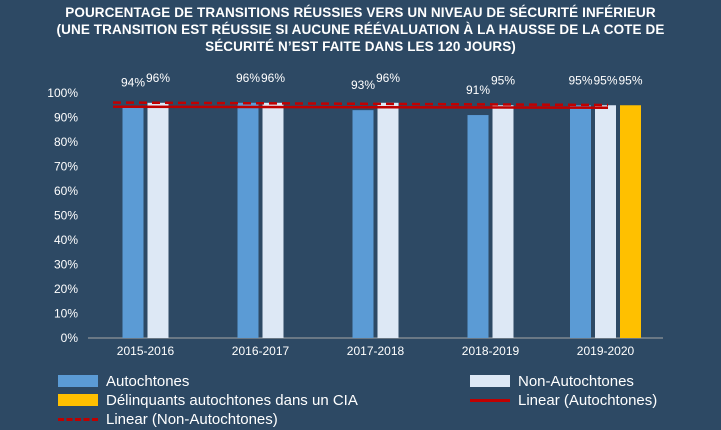  I want to click on y-tick-label: 70%, so click(66, 167).